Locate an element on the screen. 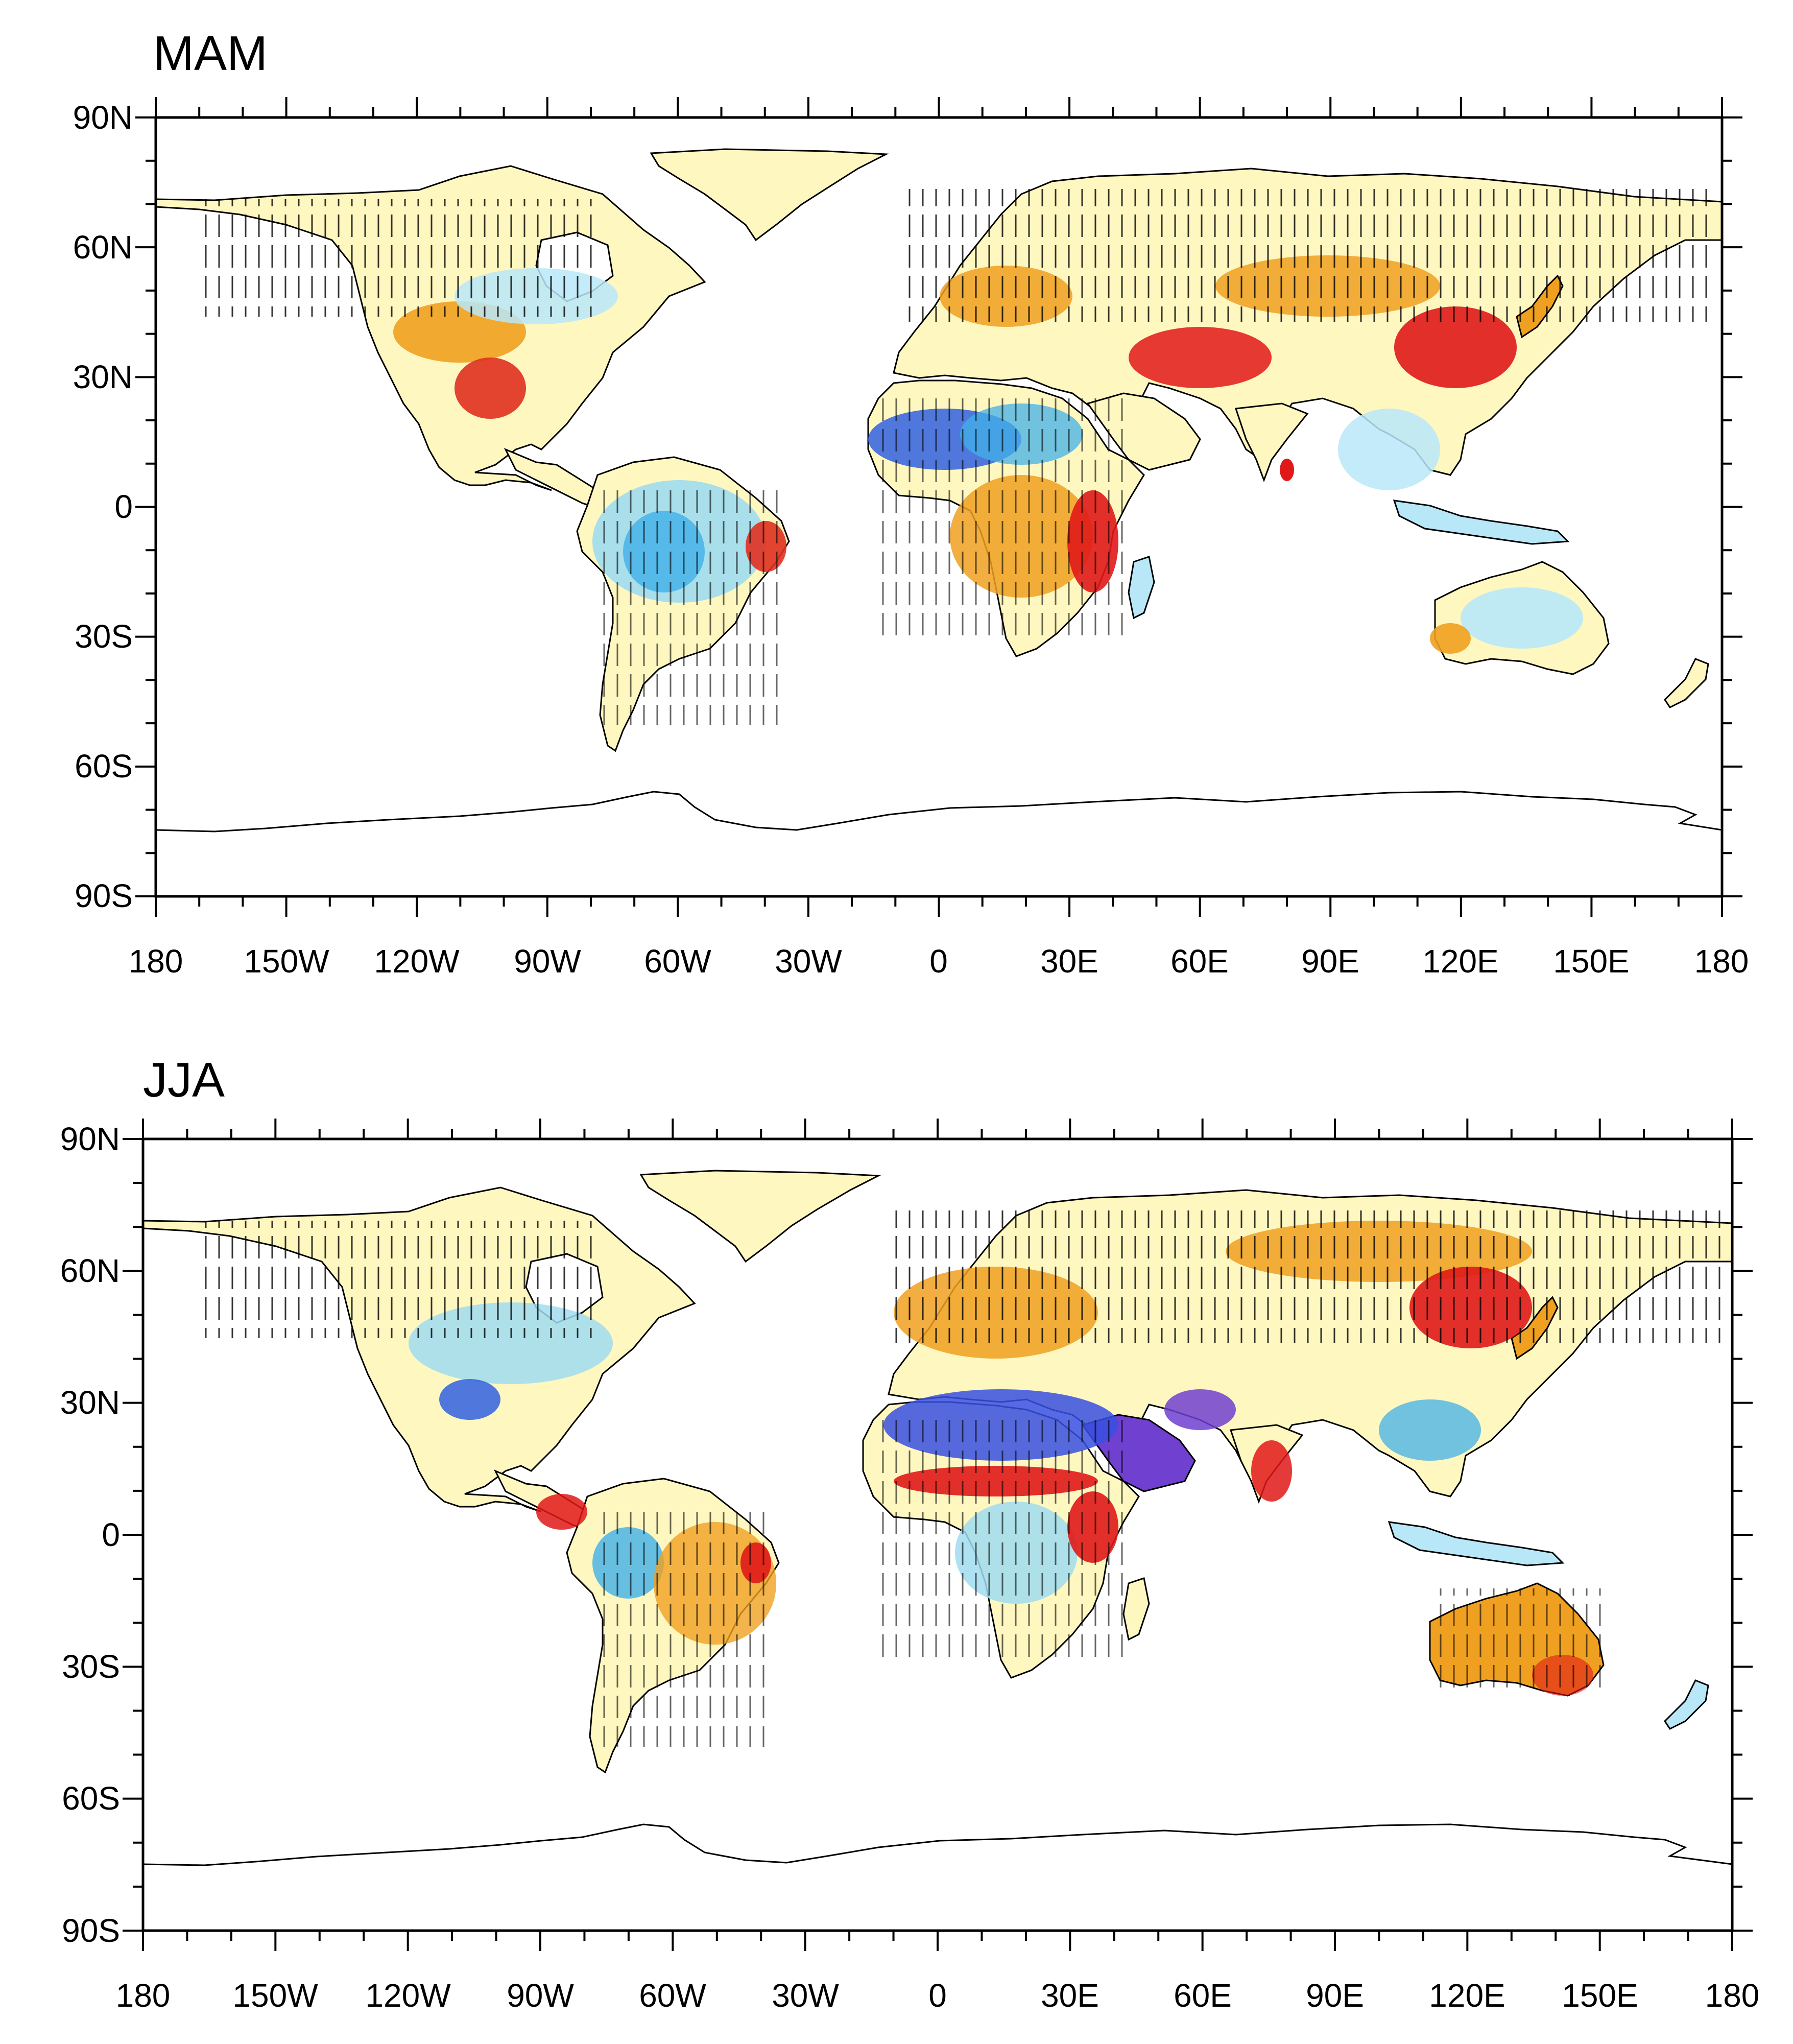 Image resolution: width=1793 pixels, height=2044 pixels. hatch-australia is located at coordinates (1517, 1639).